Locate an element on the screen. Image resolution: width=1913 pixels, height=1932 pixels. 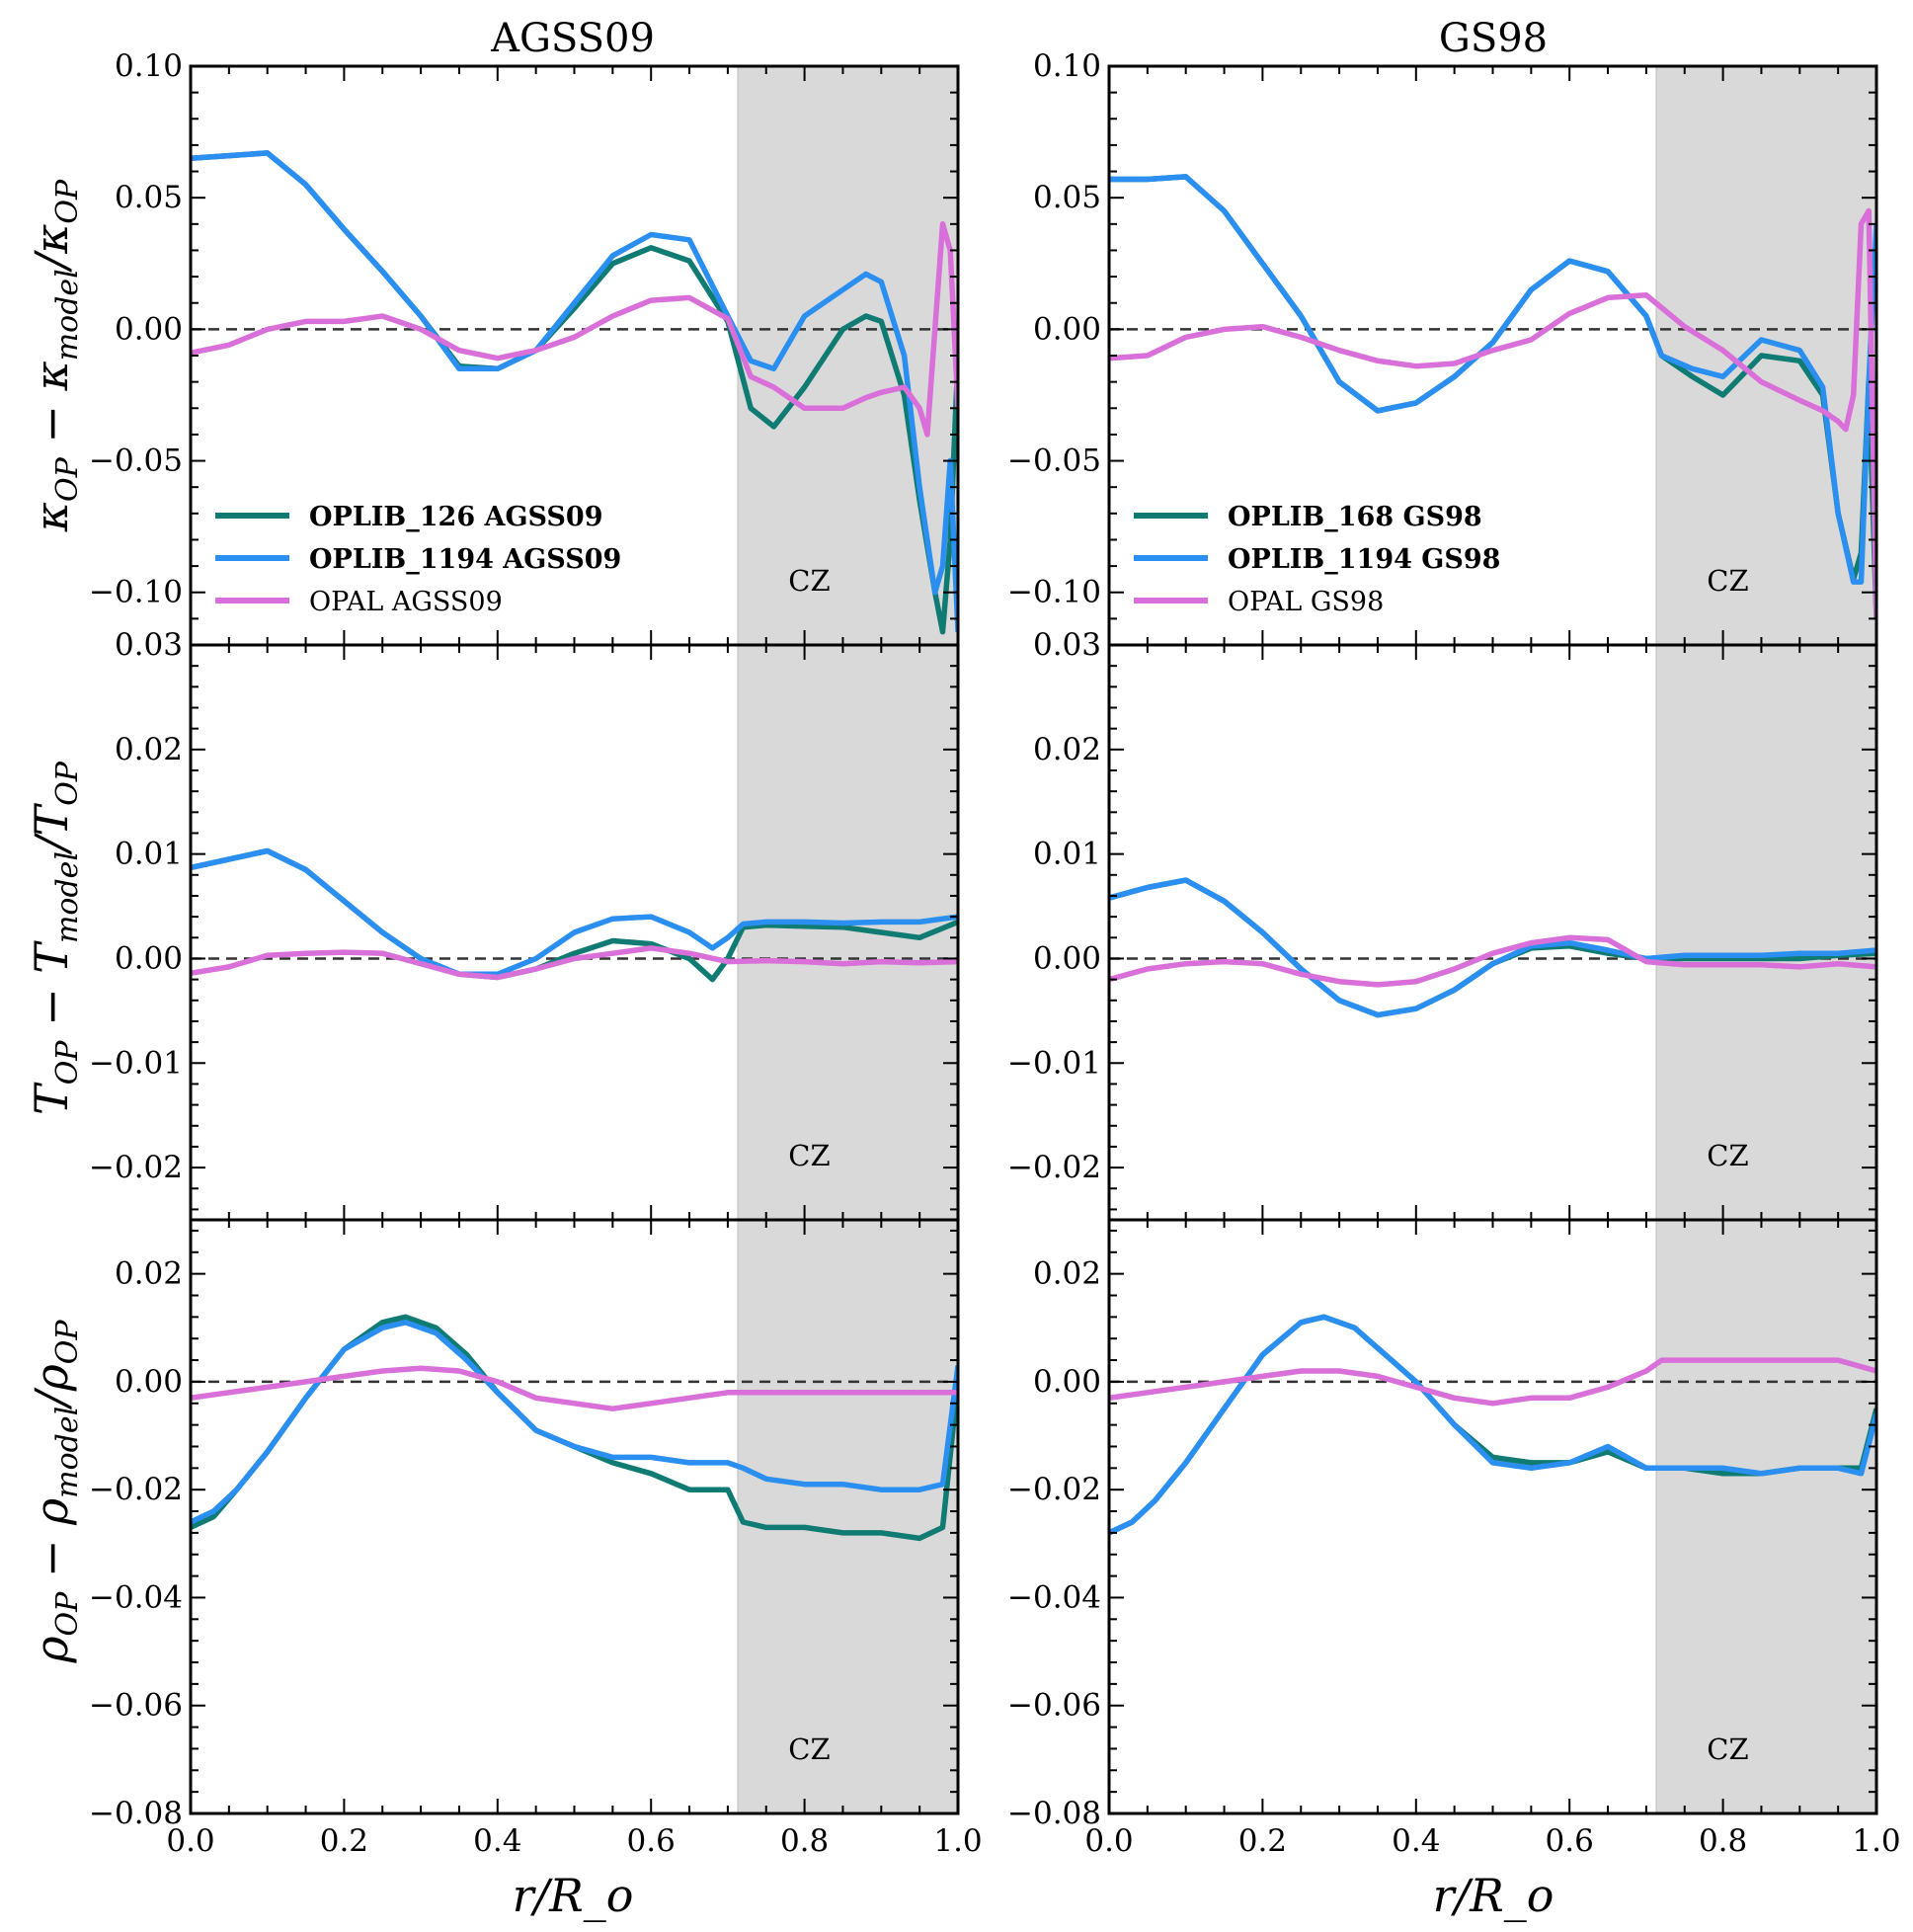
panel-temperature-agss09: CZ −0.02 −0.01 0.00 0.01 0.02 0.03 is located at coordinates (524, 924).